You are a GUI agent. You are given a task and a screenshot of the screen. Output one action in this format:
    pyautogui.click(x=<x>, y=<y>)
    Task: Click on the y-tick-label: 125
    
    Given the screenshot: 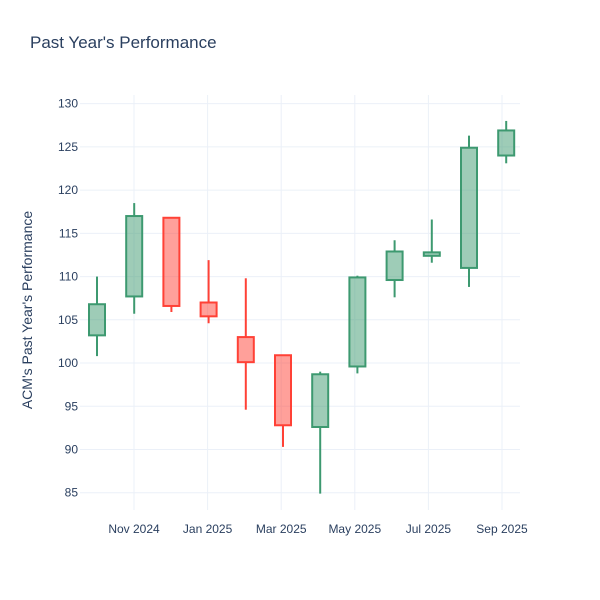 What is the action you would take?
    pyautogui.click(x=68, y=147)
    